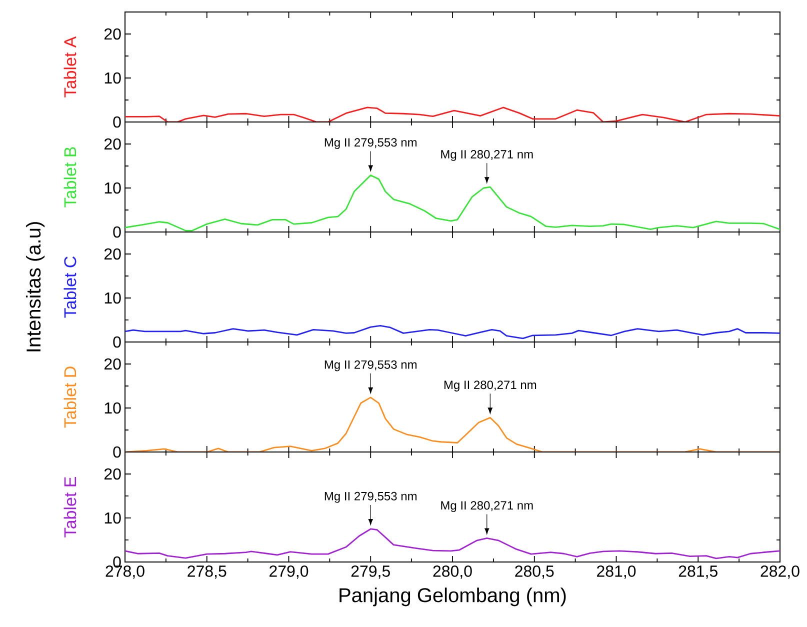 The height and width of the screenshot is (627, 807). Describe the element at coordinates (780, 572) in the screenshot. I see `x-tick-label: 282,0` at that location.